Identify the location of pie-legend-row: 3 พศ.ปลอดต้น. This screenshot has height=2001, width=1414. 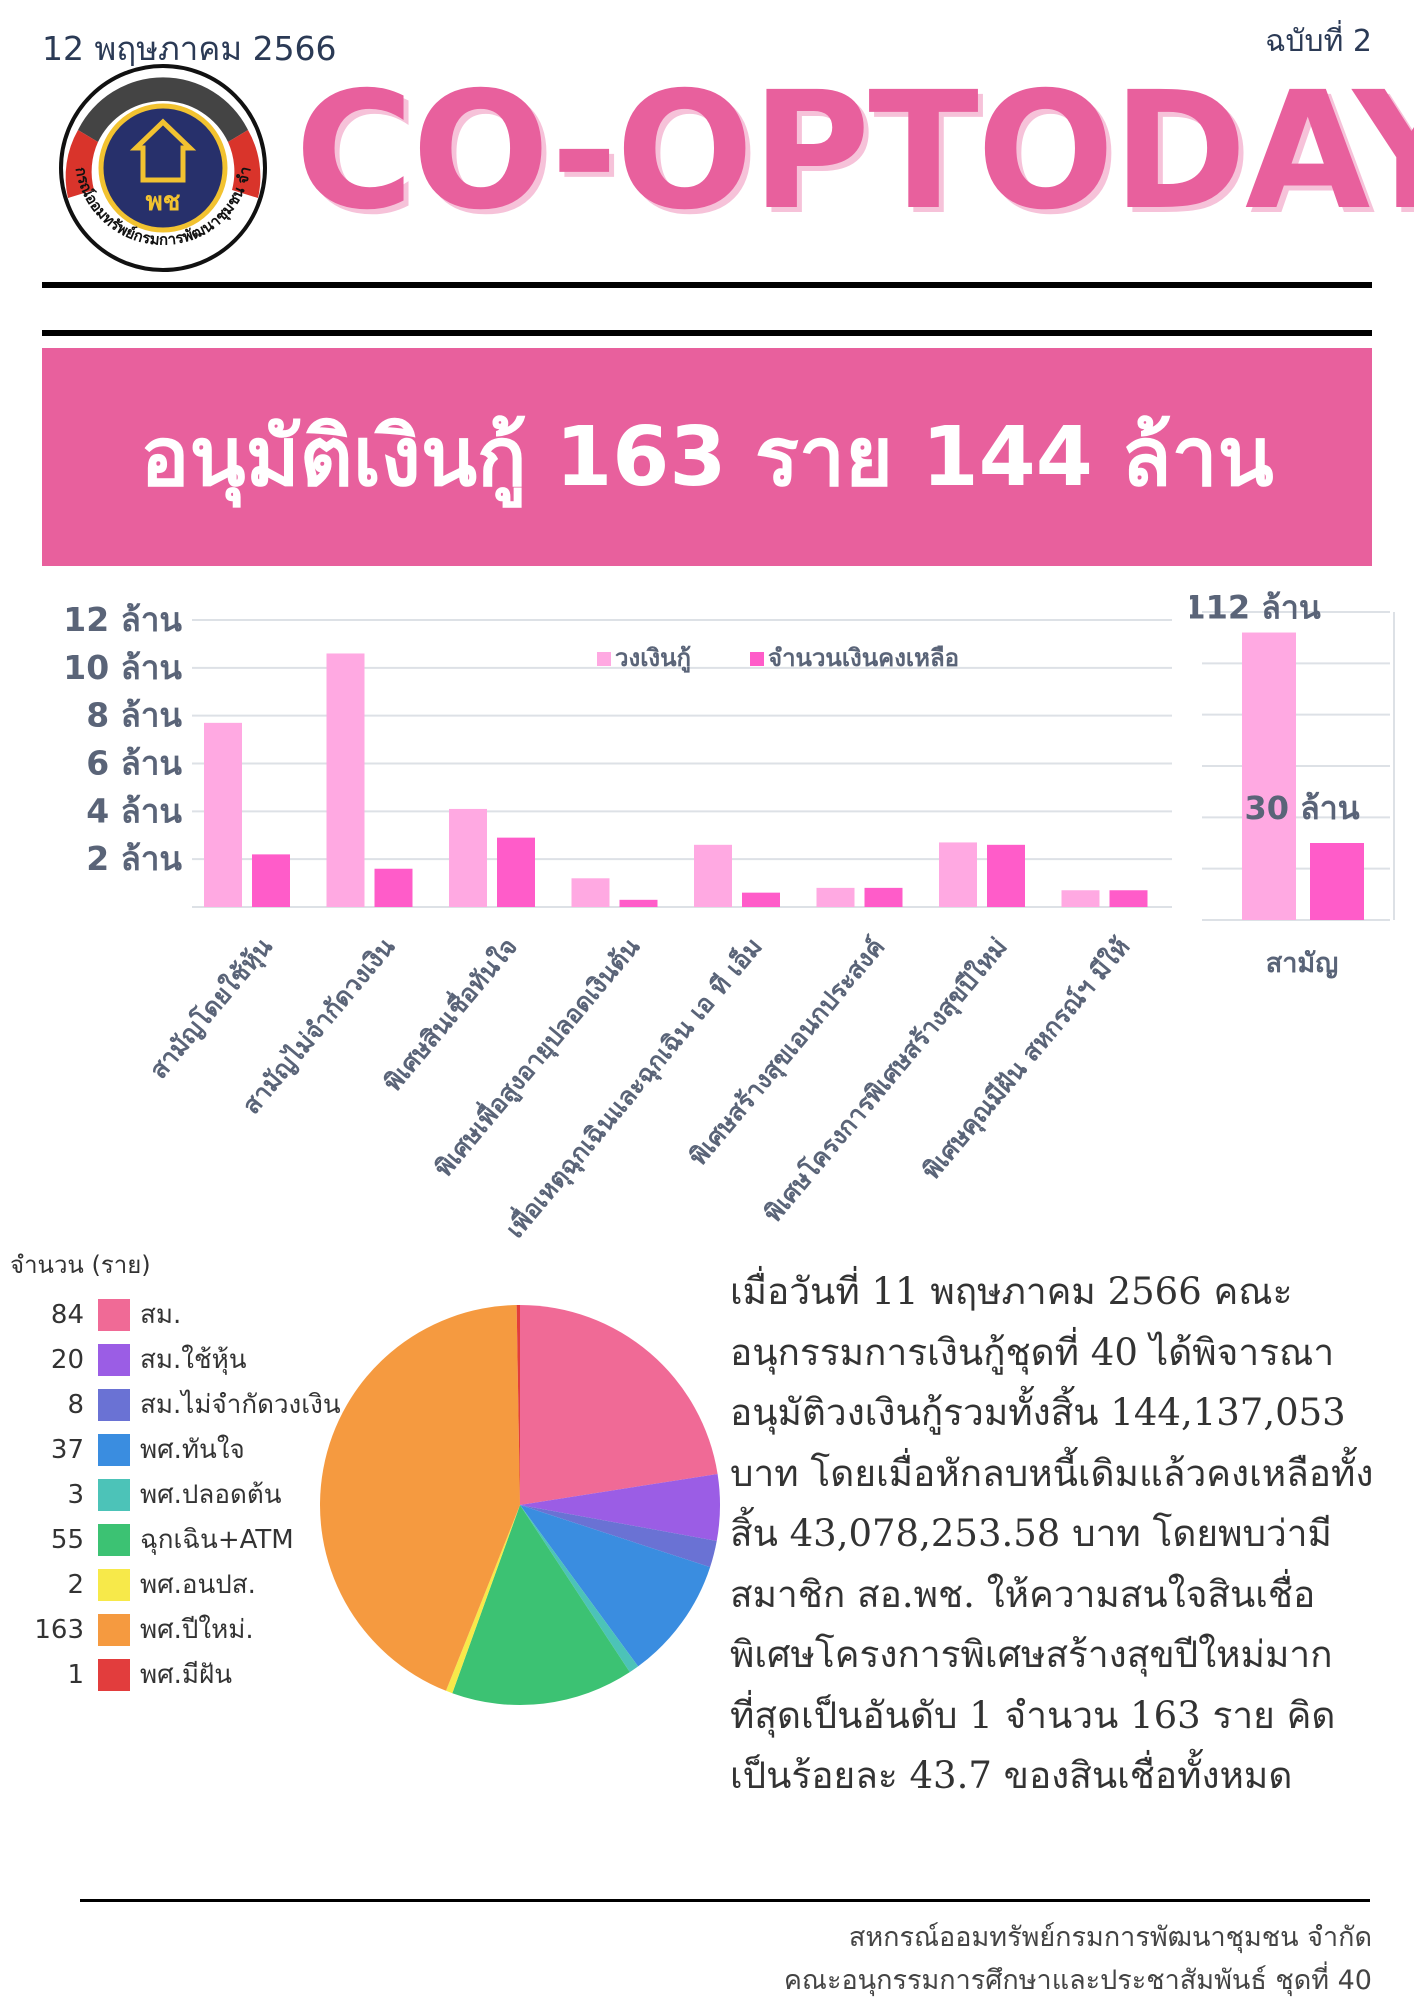
(180, 1494).